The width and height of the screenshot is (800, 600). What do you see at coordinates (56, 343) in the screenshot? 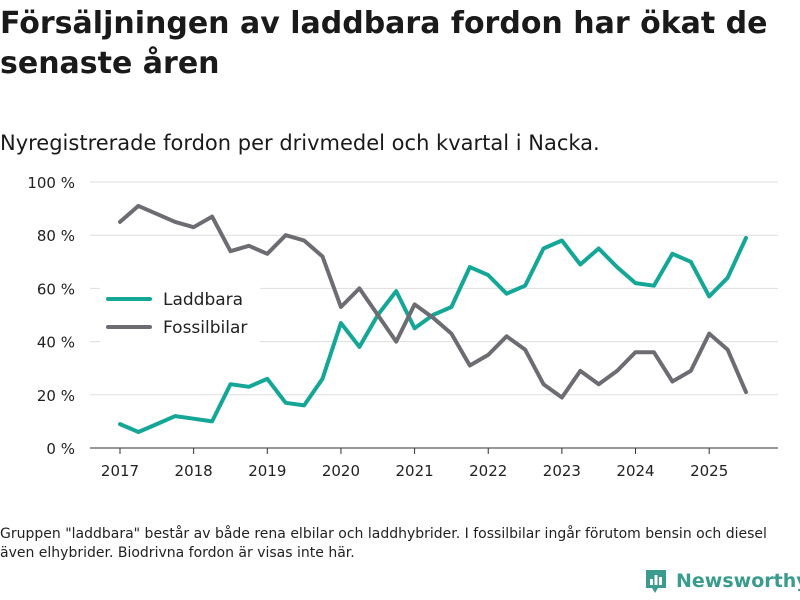
I see `y-tick-label: 40 %` at bounding box center [56, 343].